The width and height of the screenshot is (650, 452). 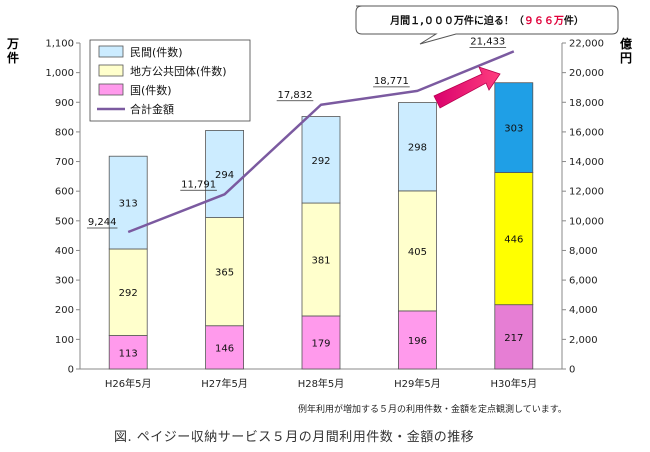 What do you see at coordinates (151, 90) in the screenshot?
I see `legend-label: 国(件数)` at bounding box center [151, 90].